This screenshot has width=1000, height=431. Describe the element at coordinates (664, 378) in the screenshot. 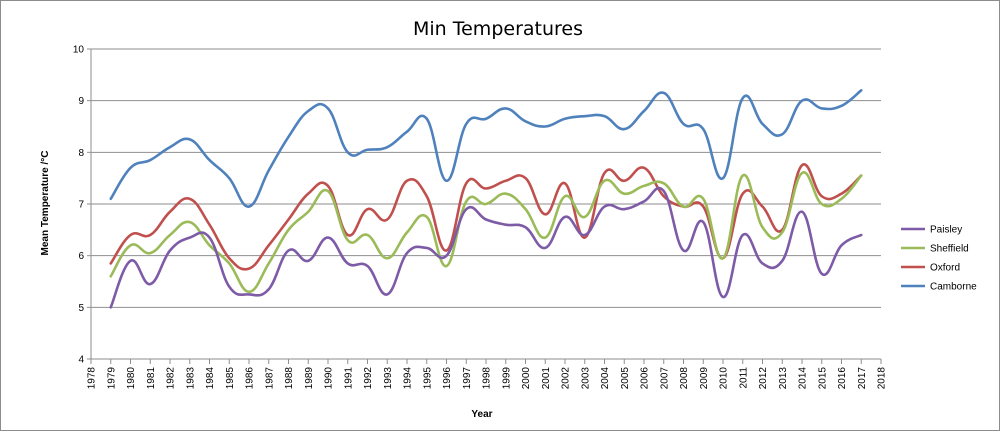

I see `x-tick-label: 2007` at that location.